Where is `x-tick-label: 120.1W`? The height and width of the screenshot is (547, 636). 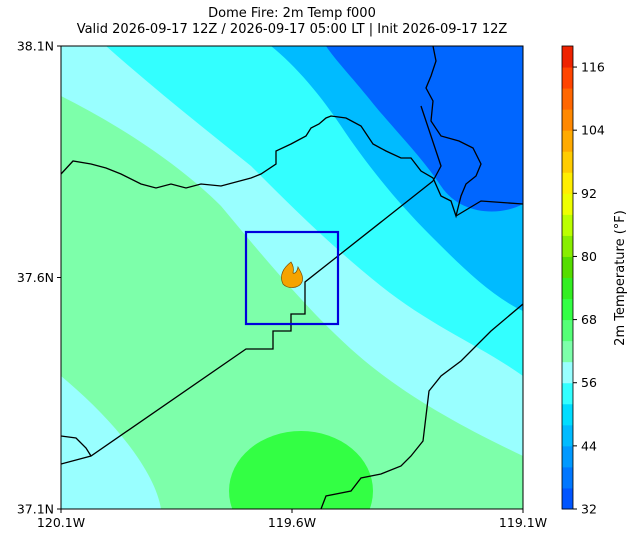
x-tick-label: 120.1W is located at coordinates (61, 522).